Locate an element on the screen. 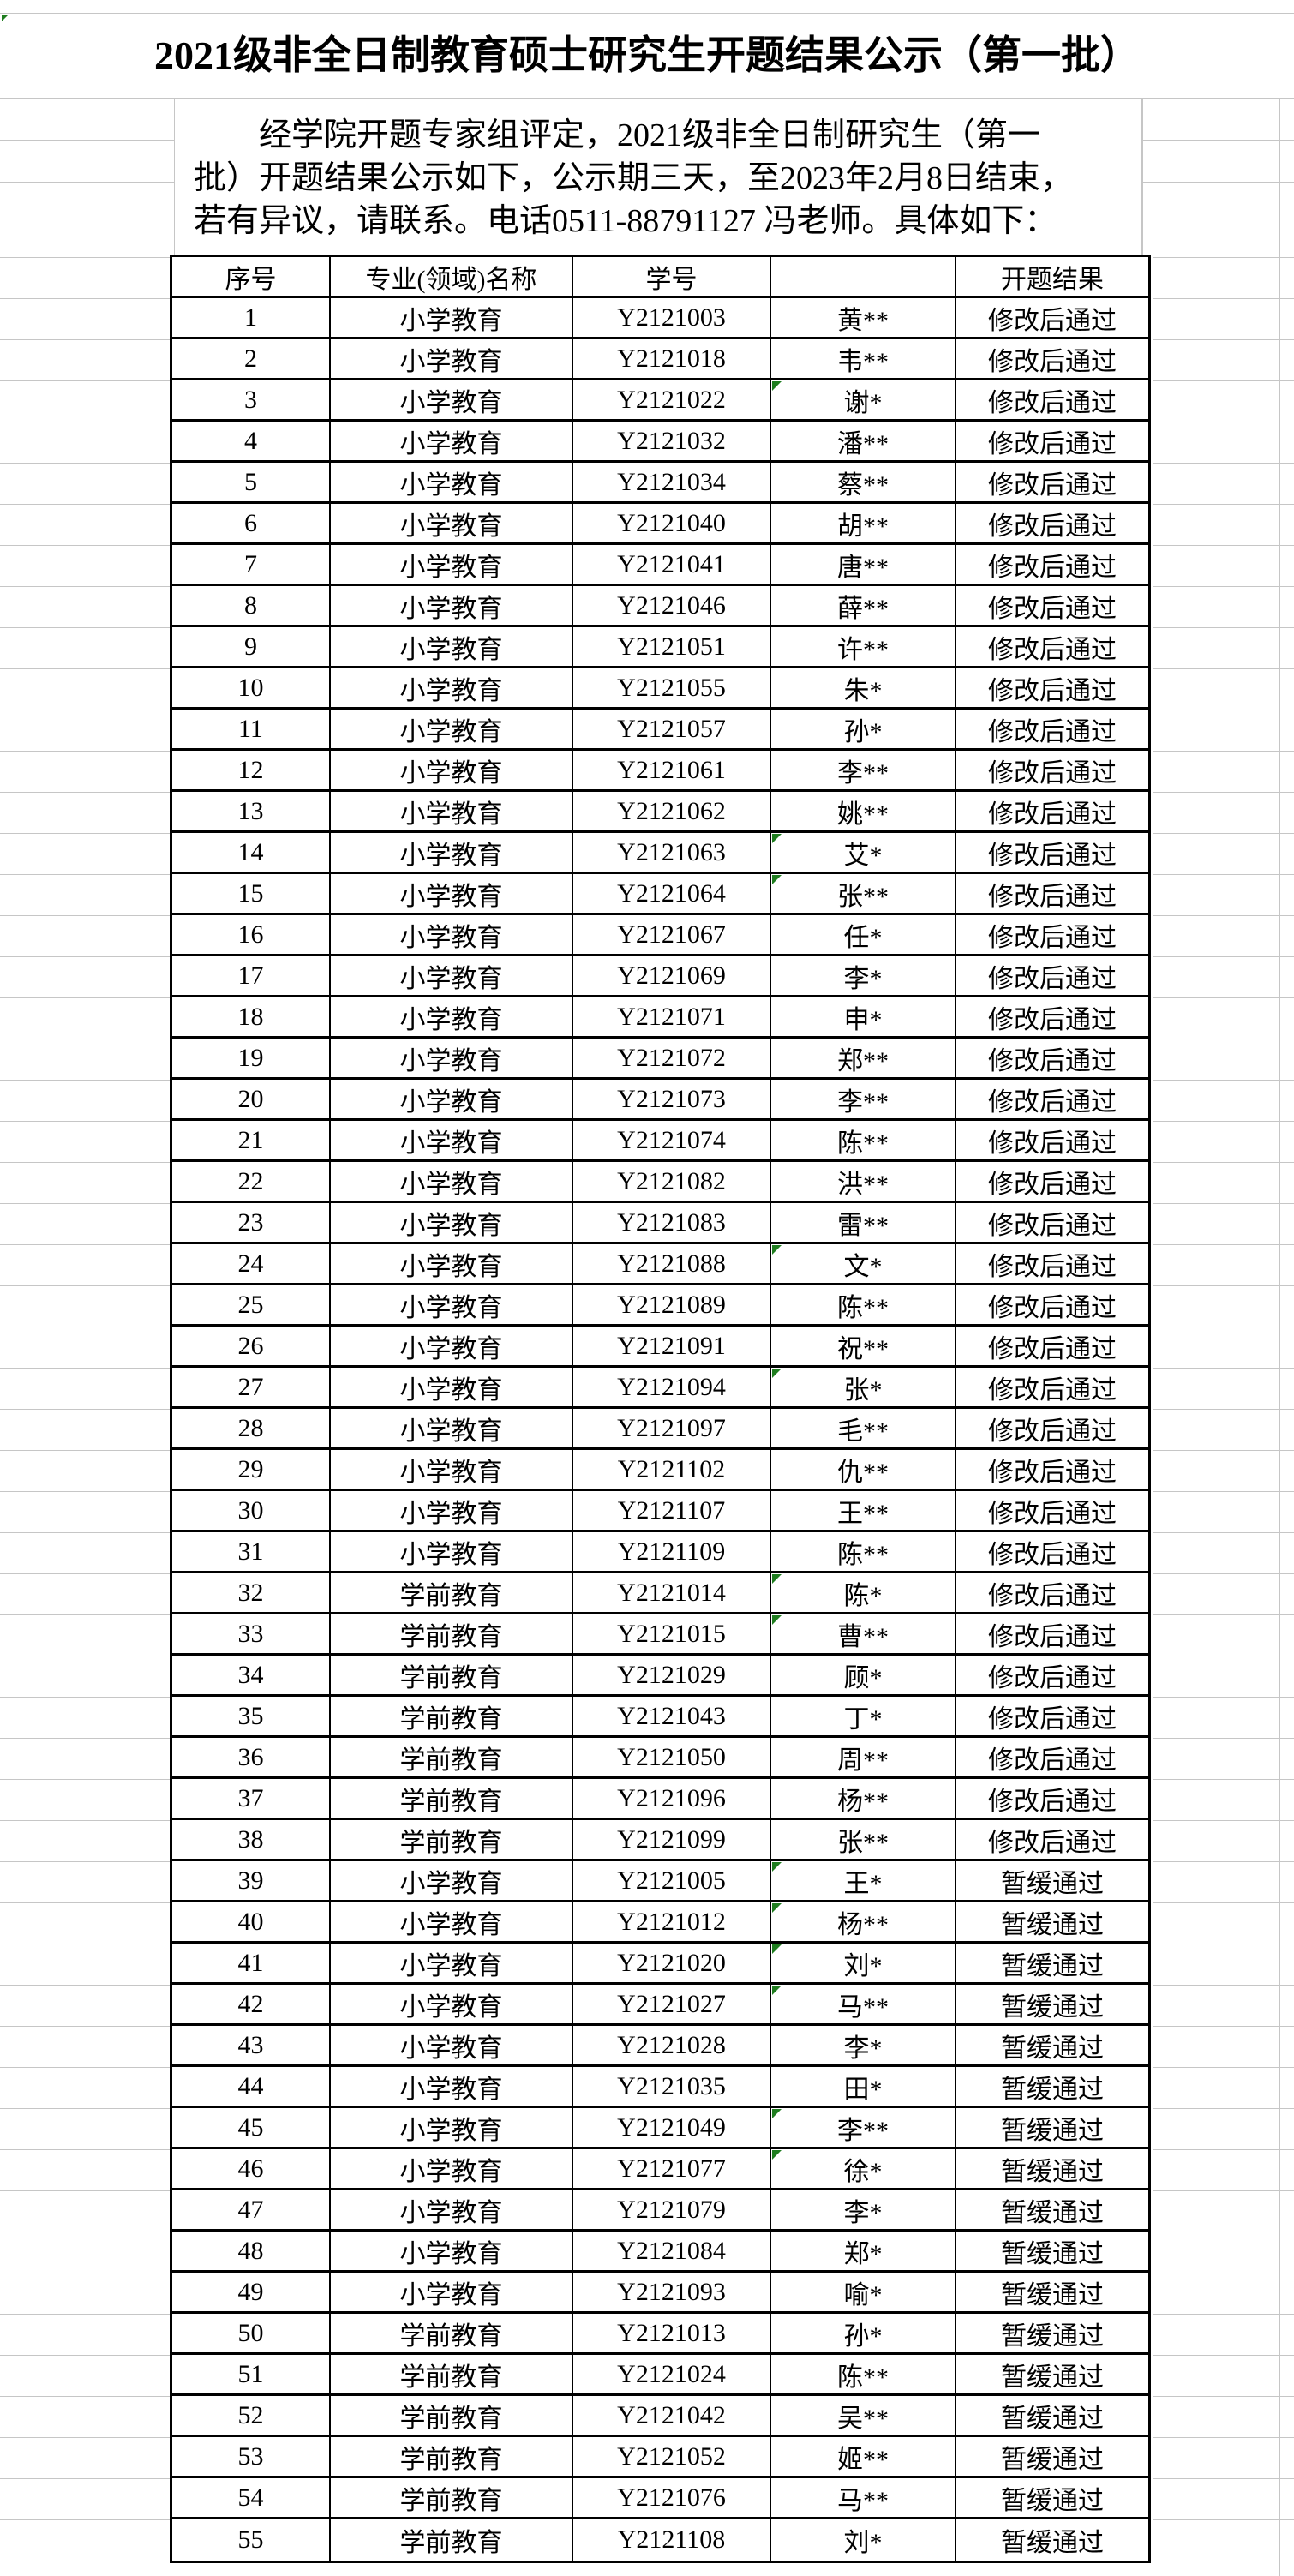  header-major-name: 专业(领域)名称 is located at coordinates (452, 277).